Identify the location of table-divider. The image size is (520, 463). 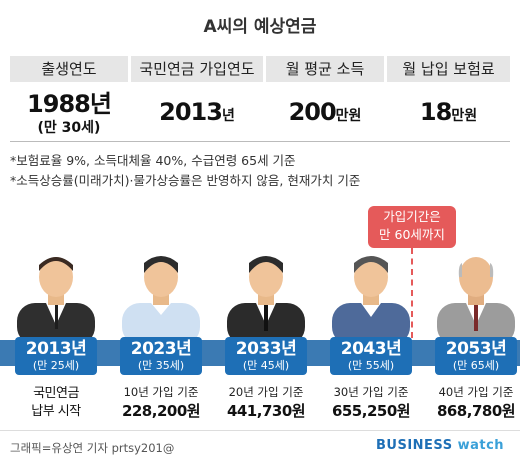
(260, 141).